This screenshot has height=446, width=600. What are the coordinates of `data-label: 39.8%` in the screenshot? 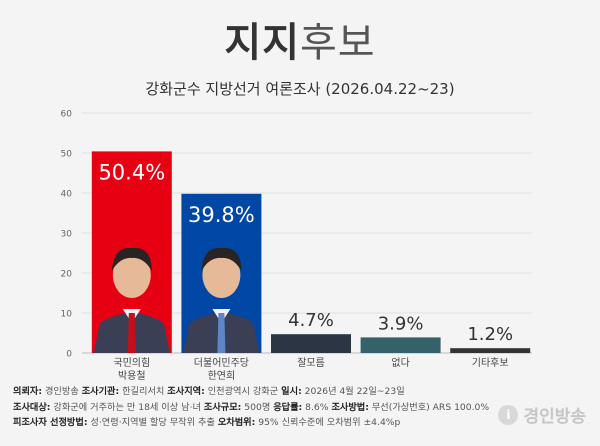 It's located at (221, 215).